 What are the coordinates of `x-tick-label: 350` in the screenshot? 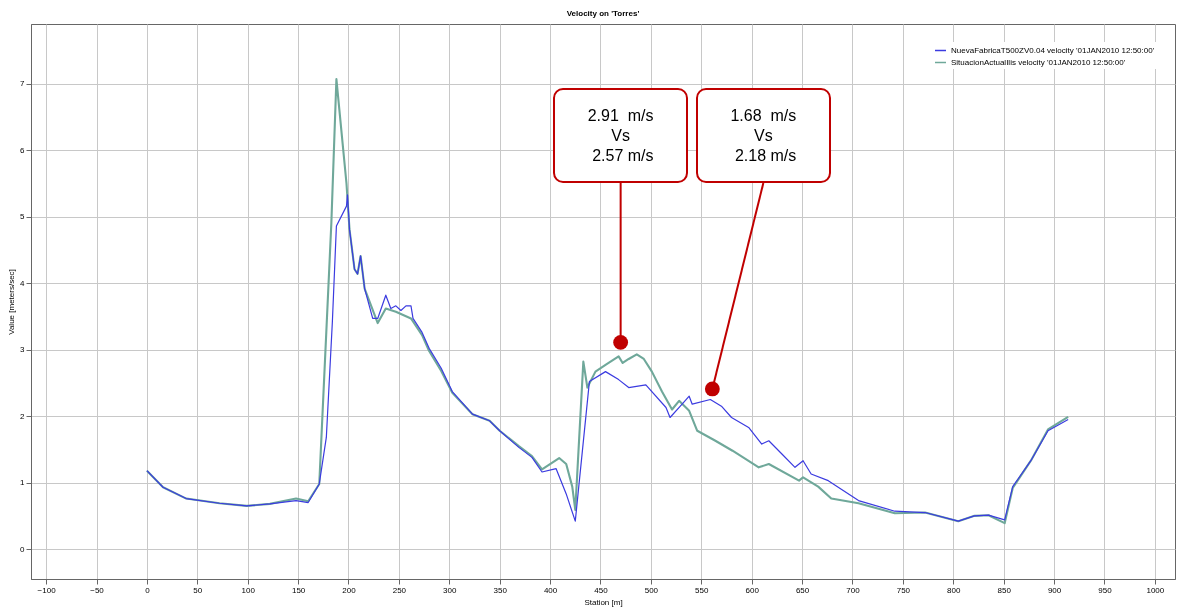 It's located at (500, 590).